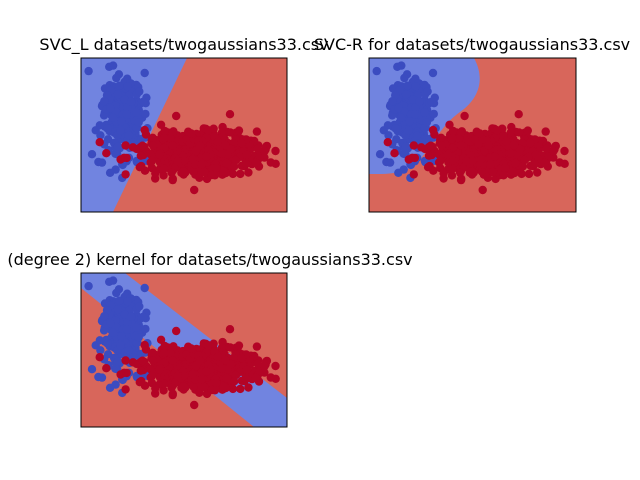  Describe the element at coordinates (183, 45) in the screenshot. I see `plot-title: SVC_L datasets/twogaussians33.csv` at that location.